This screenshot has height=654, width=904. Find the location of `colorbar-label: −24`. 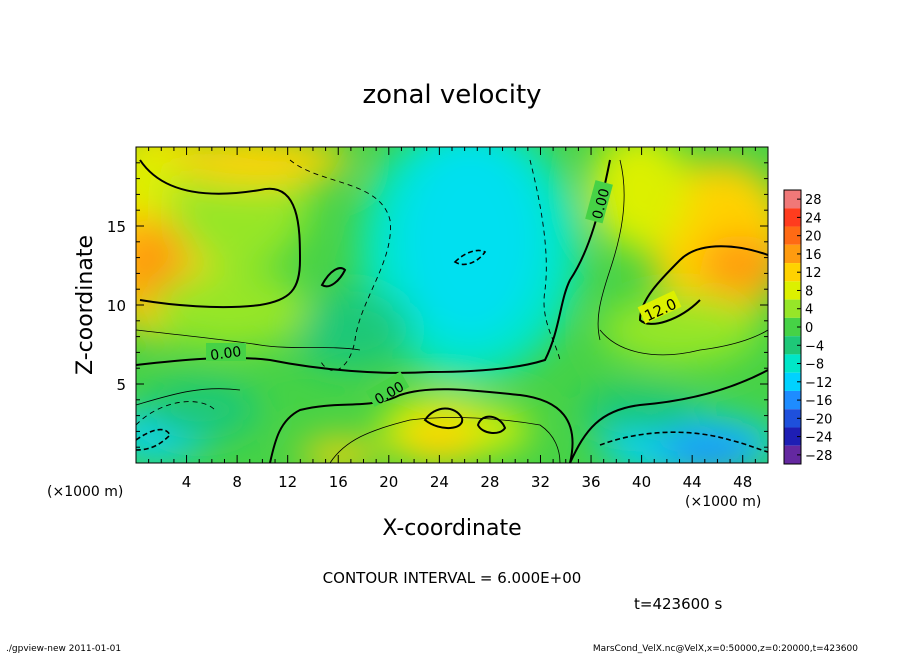

colorbar-label: −24 is located at coordinates (818, 438).